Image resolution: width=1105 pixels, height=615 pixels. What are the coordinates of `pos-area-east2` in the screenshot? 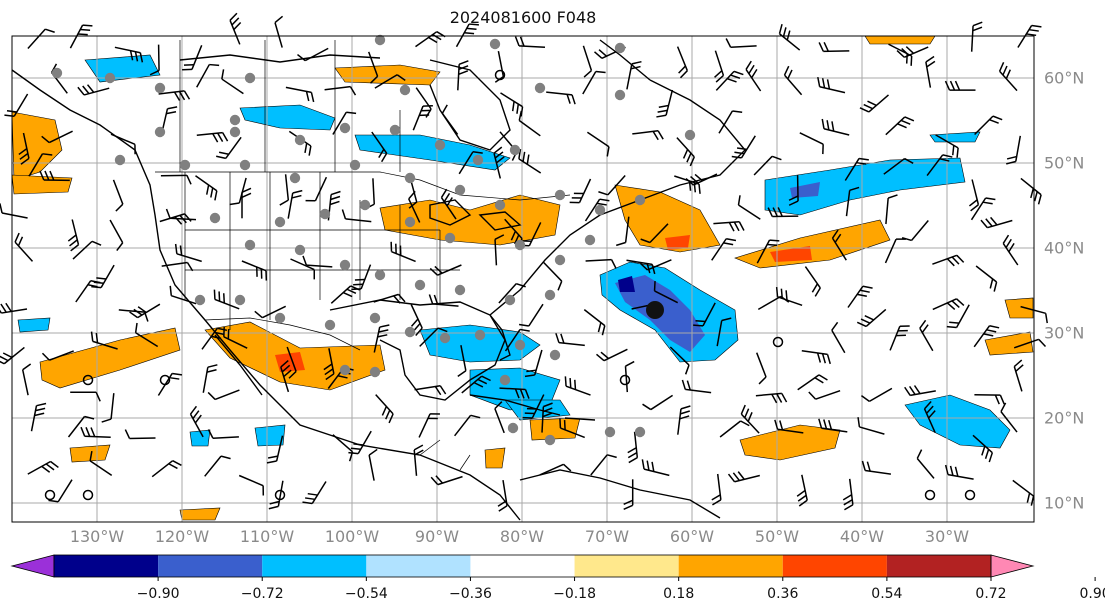 It's located at (1019, 308).